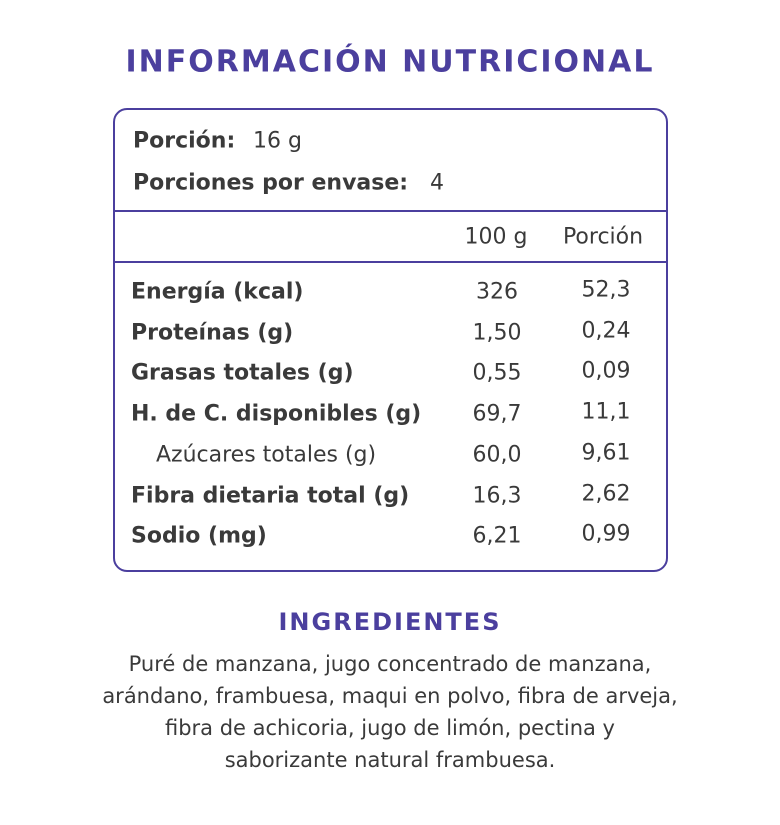 The height and width of the screenshot is (825, 780). What do you see at coordinates (603, 237) in the screenshot?
I see `column-header: Porción` at bounding box center [603, 237].